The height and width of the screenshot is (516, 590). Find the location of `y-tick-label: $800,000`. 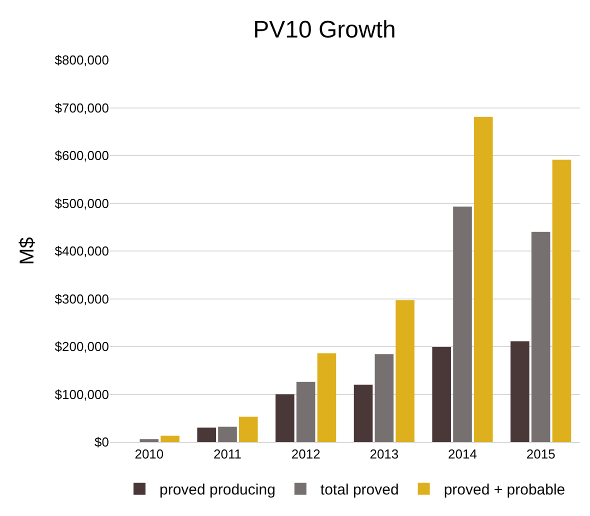

y-tick-label: $800,000 is located at coordinates (81, 60).